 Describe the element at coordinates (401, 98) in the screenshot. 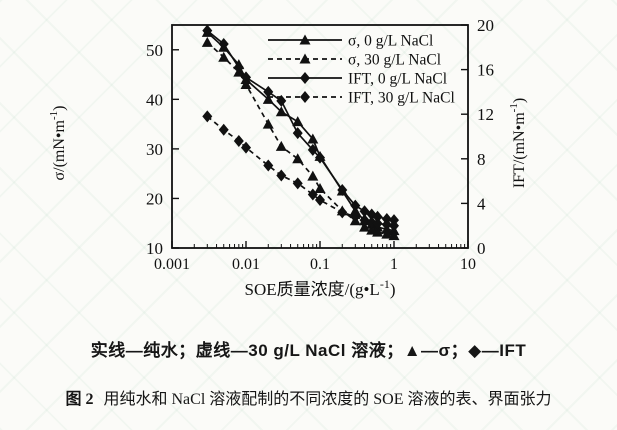

I see `legend-label: IFT, 30 g/L NaCl` at that location.